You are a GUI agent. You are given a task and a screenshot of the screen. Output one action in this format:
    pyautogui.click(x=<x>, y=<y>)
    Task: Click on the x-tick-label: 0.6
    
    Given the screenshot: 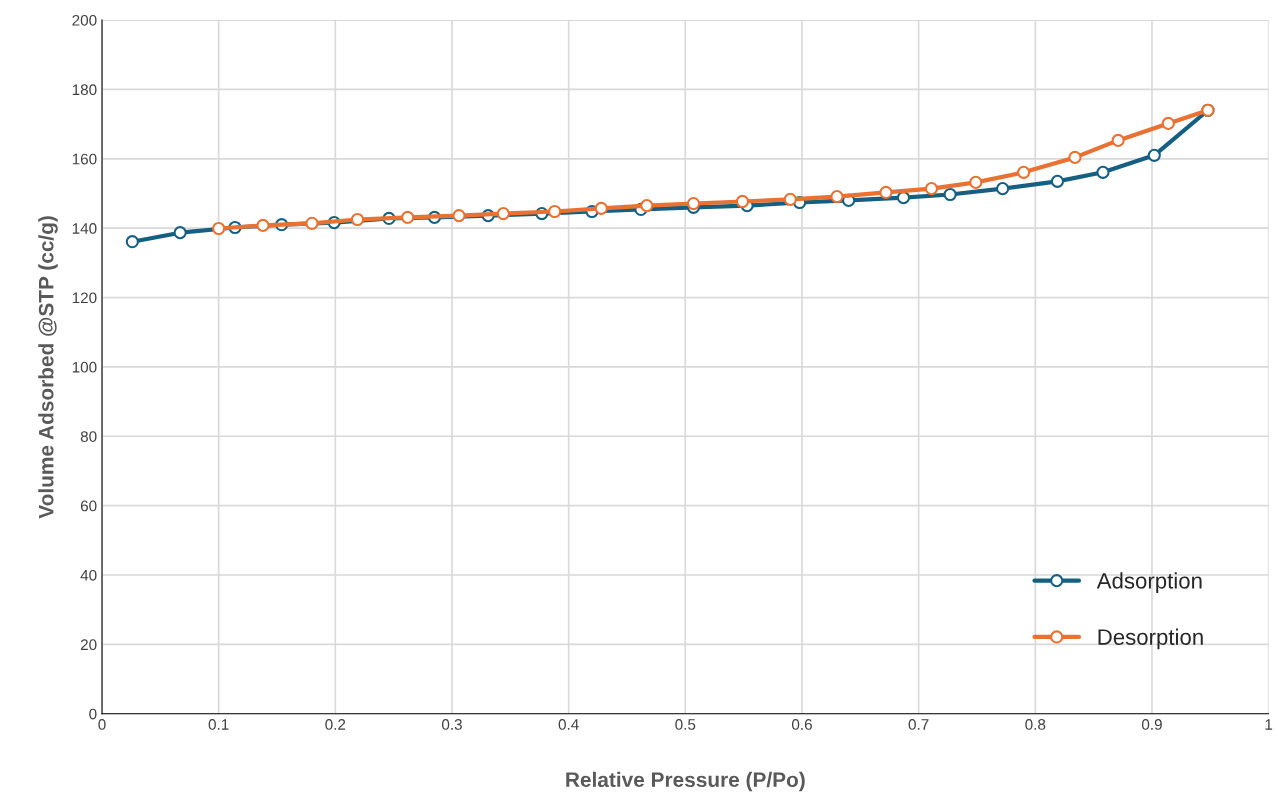 What is the action you would take?
    pyautogui.click(x=801, y=724)
    